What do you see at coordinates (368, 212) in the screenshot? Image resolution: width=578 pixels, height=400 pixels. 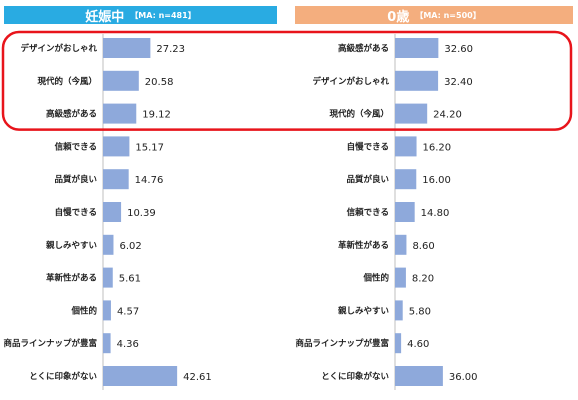 I see `right-category-label: 信頼できる` at bounding box center [368, 212].